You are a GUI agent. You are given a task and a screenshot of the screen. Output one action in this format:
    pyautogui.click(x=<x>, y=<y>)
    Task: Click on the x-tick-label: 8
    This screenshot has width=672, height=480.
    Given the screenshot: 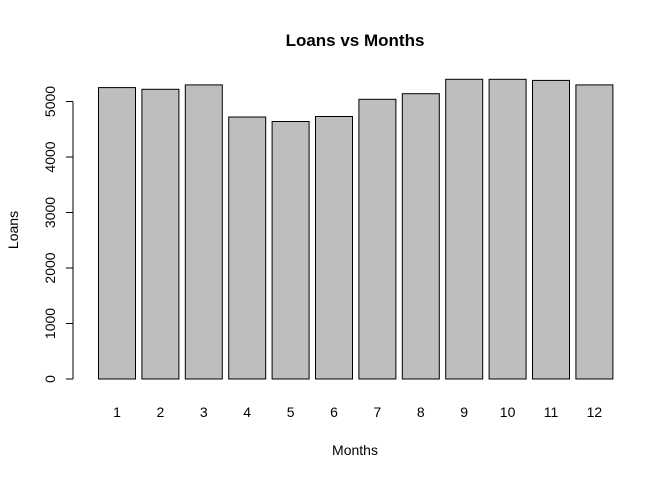 What is the action you would take?
    pyautogui.click(x=421, y=412)
    